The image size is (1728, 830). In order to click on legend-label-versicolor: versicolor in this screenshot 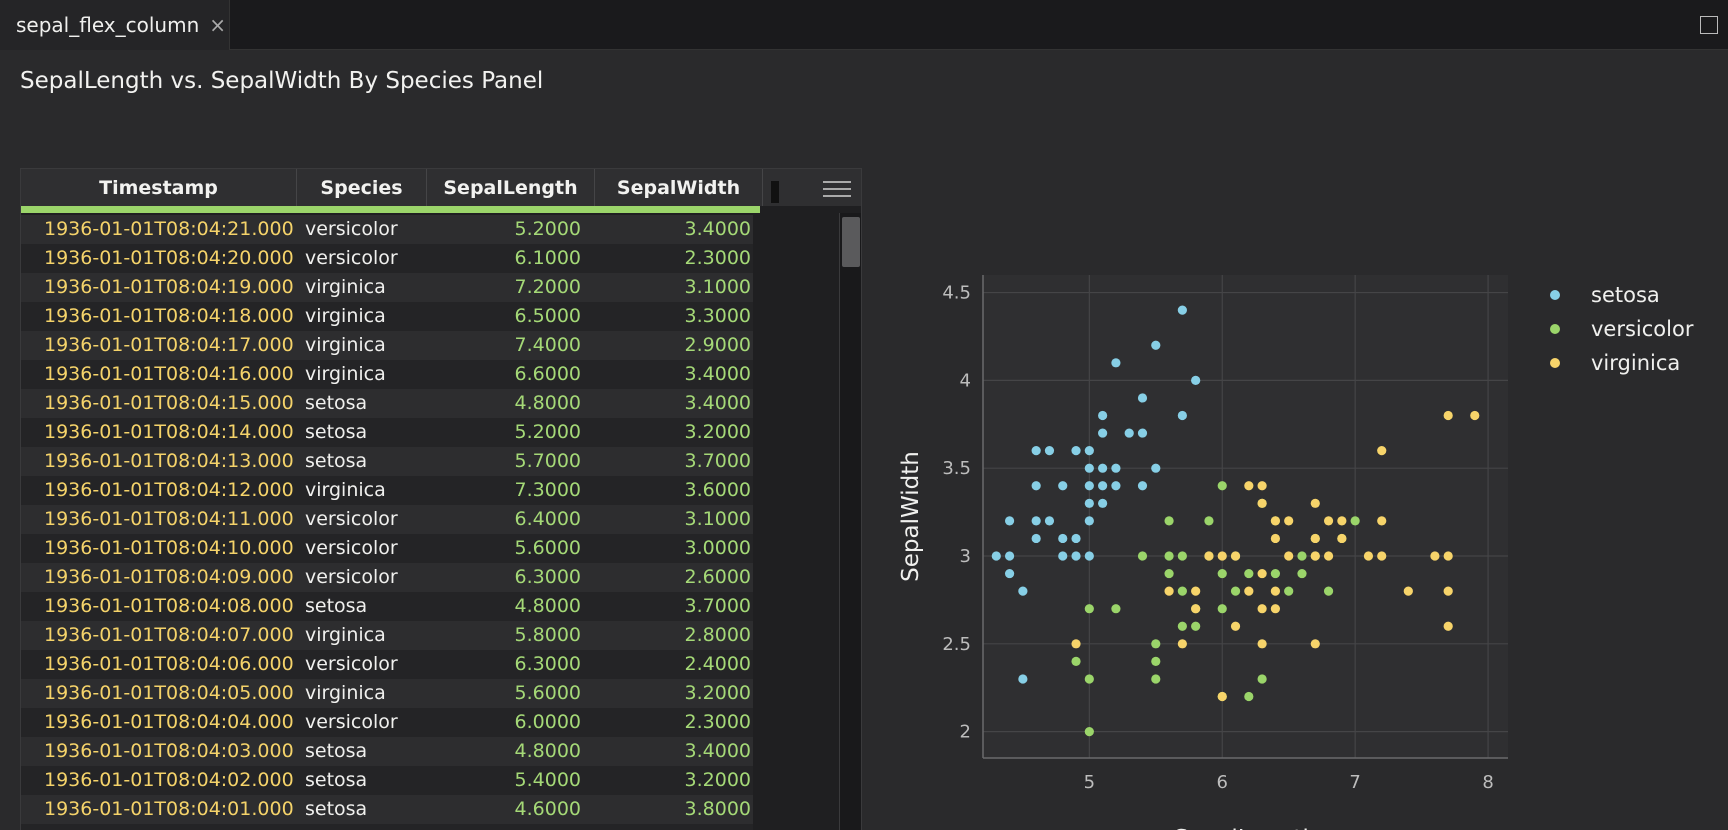, I will do `click(1642, 329)`.